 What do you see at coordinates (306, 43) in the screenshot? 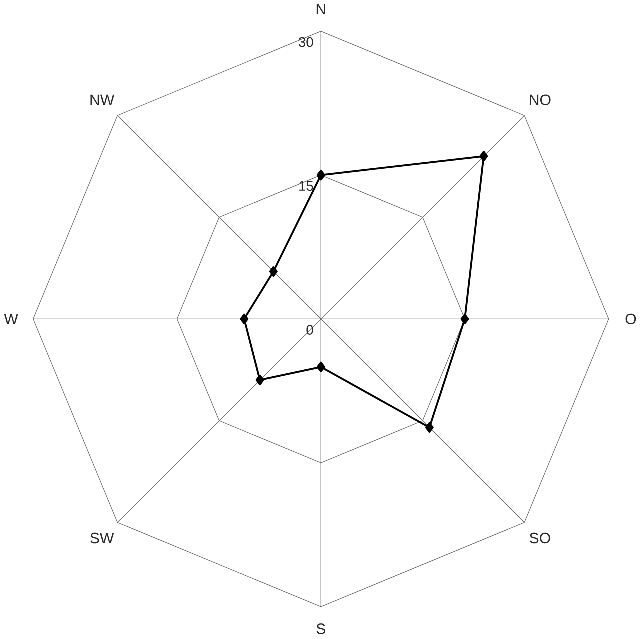
I see `y-tick-label: 30` at bounding box center [306, 43].